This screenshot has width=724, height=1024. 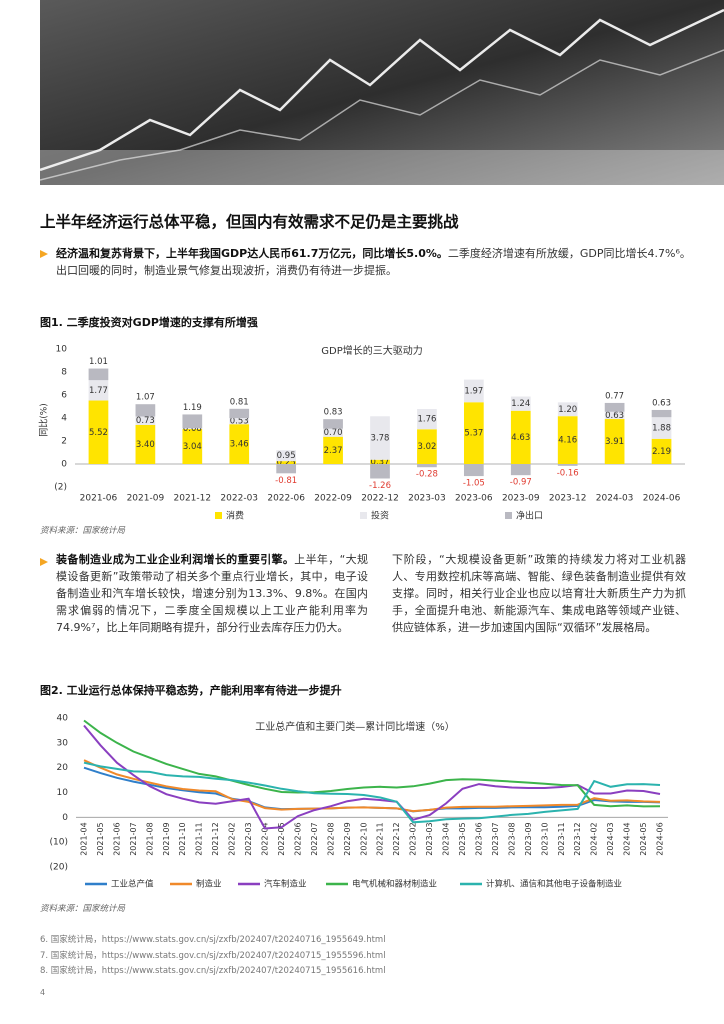 What do you see at coordinates (191, 690) in the screenshot?
I see `figure-caption: 图2. 工业运行总体保持平稳态势，产能利用率有待进一步提升` at bounding box center [191, 690].